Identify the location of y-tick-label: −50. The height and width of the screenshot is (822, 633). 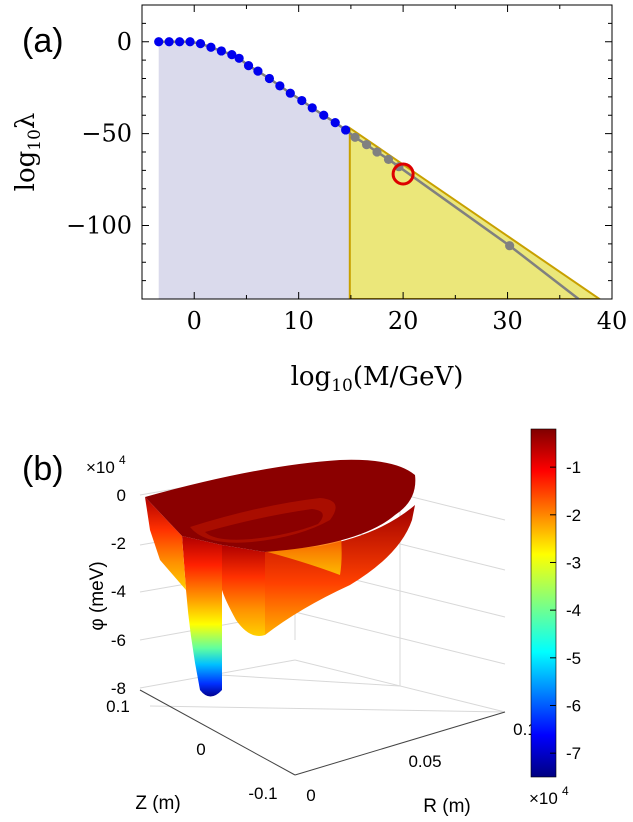
(106, 134).